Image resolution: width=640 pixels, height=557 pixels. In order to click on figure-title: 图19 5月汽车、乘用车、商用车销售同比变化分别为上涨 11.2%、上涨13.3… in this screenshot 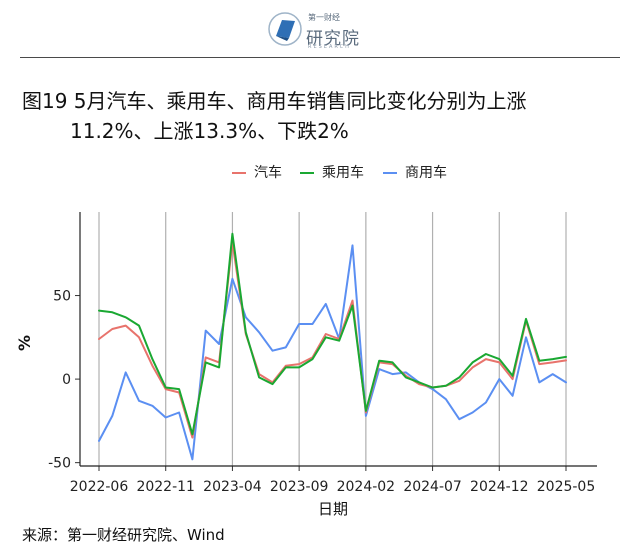, I will do `click(322, 116)`.